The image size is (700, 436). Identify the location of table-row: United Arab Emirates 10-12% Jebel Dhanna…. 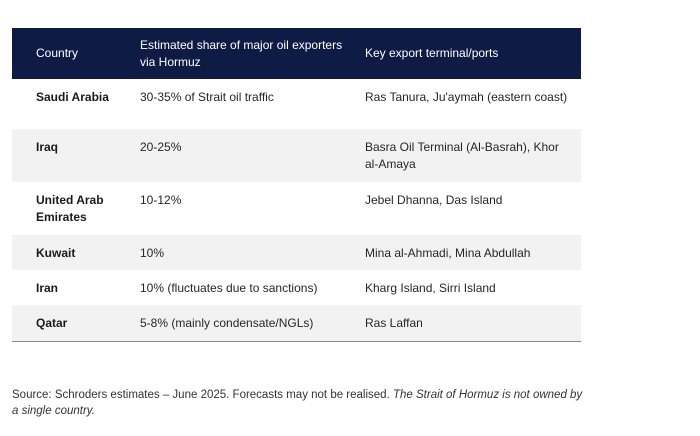
(296, 208).